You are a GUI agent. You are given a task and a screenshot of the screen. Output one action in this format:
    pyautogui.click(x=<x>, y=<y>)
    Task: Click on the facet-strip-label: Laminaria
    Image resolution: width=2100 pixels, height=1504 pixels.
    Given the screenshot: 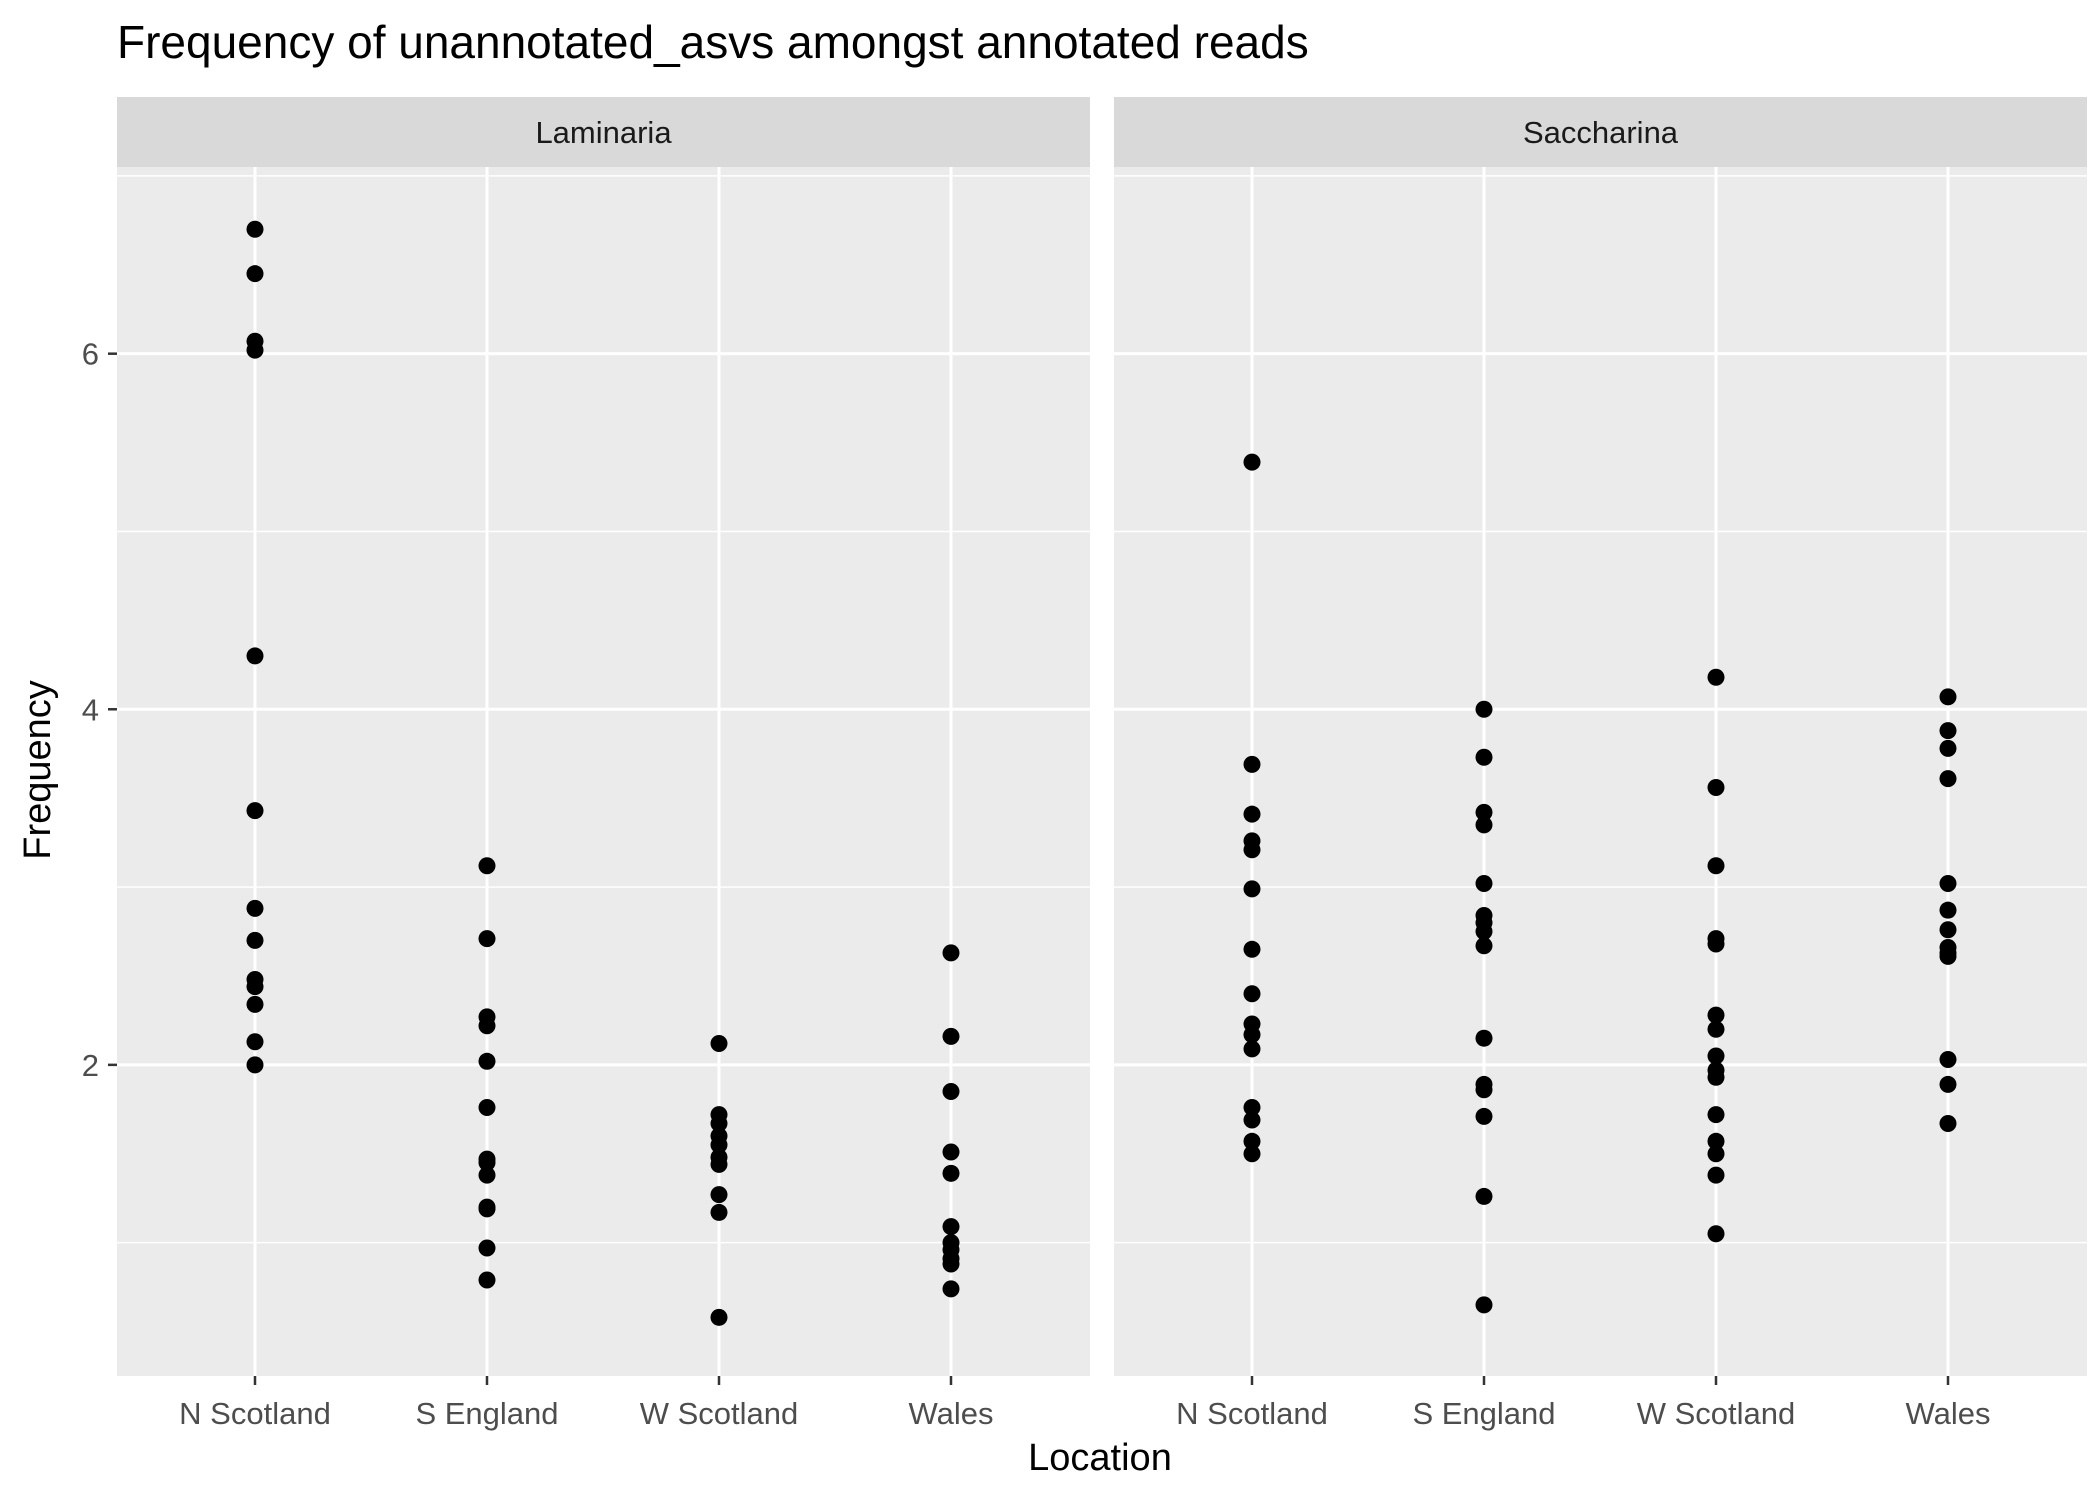 What is the action you would take?
    pyautogui.click(x=603, y=132)
    